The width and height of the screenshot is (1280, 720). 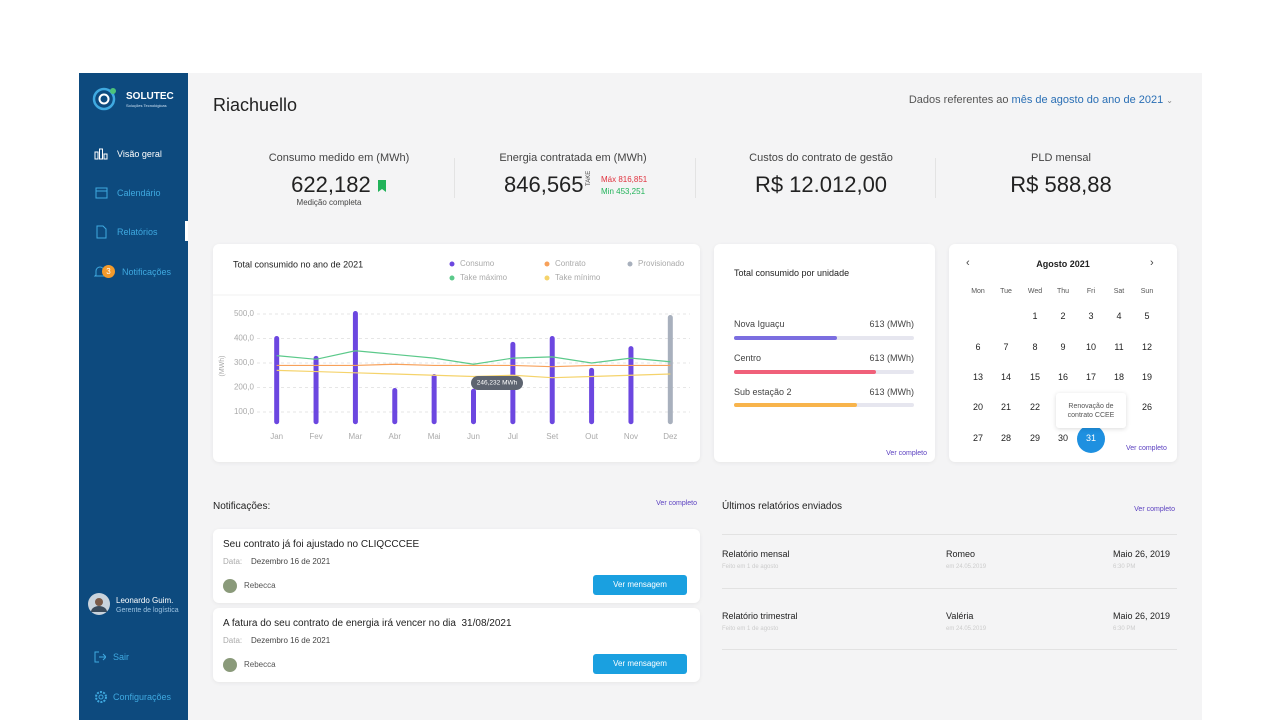 What do you see at coordinates (1119, 347) in the screenshot?
I see `calendar-day: 11` at bounding box center [1119, 347].